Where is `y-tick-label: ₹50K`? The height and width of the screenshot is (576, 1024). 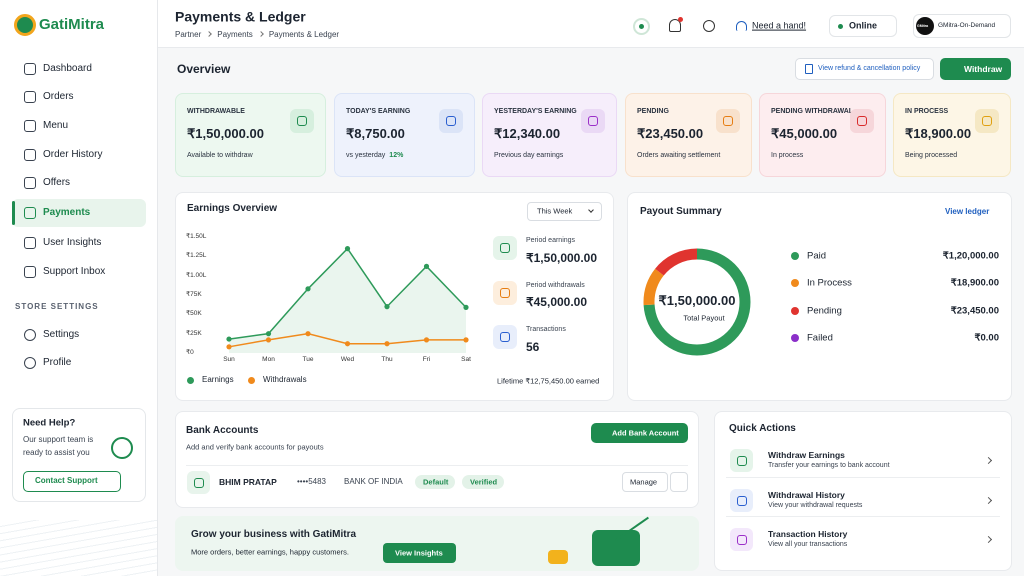 y-tick-label: ₹50K is located at coordinates (194, 314).